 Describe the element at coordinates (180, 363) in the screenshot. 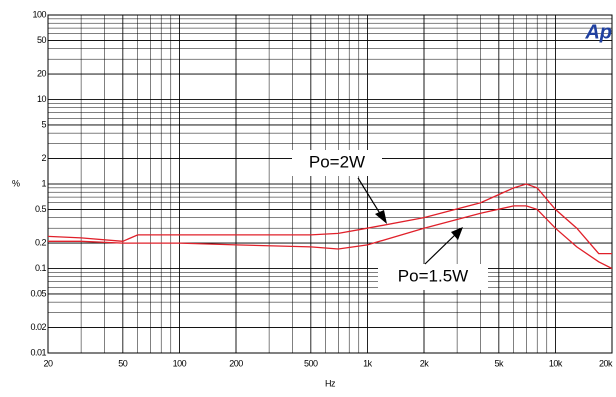

I see `x-tick-label: 100` at that location.